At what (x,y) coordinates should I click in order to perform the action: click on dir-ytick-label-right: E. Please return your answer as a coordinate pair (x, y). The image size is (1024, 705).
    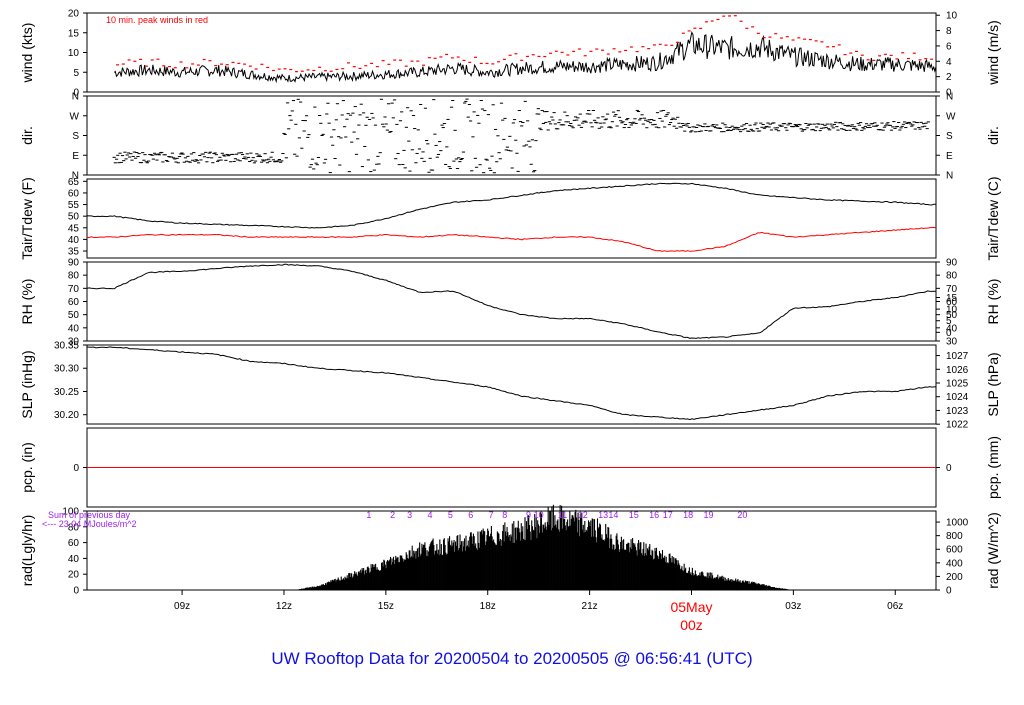
    Looking at the image, I should click on (949, 156).